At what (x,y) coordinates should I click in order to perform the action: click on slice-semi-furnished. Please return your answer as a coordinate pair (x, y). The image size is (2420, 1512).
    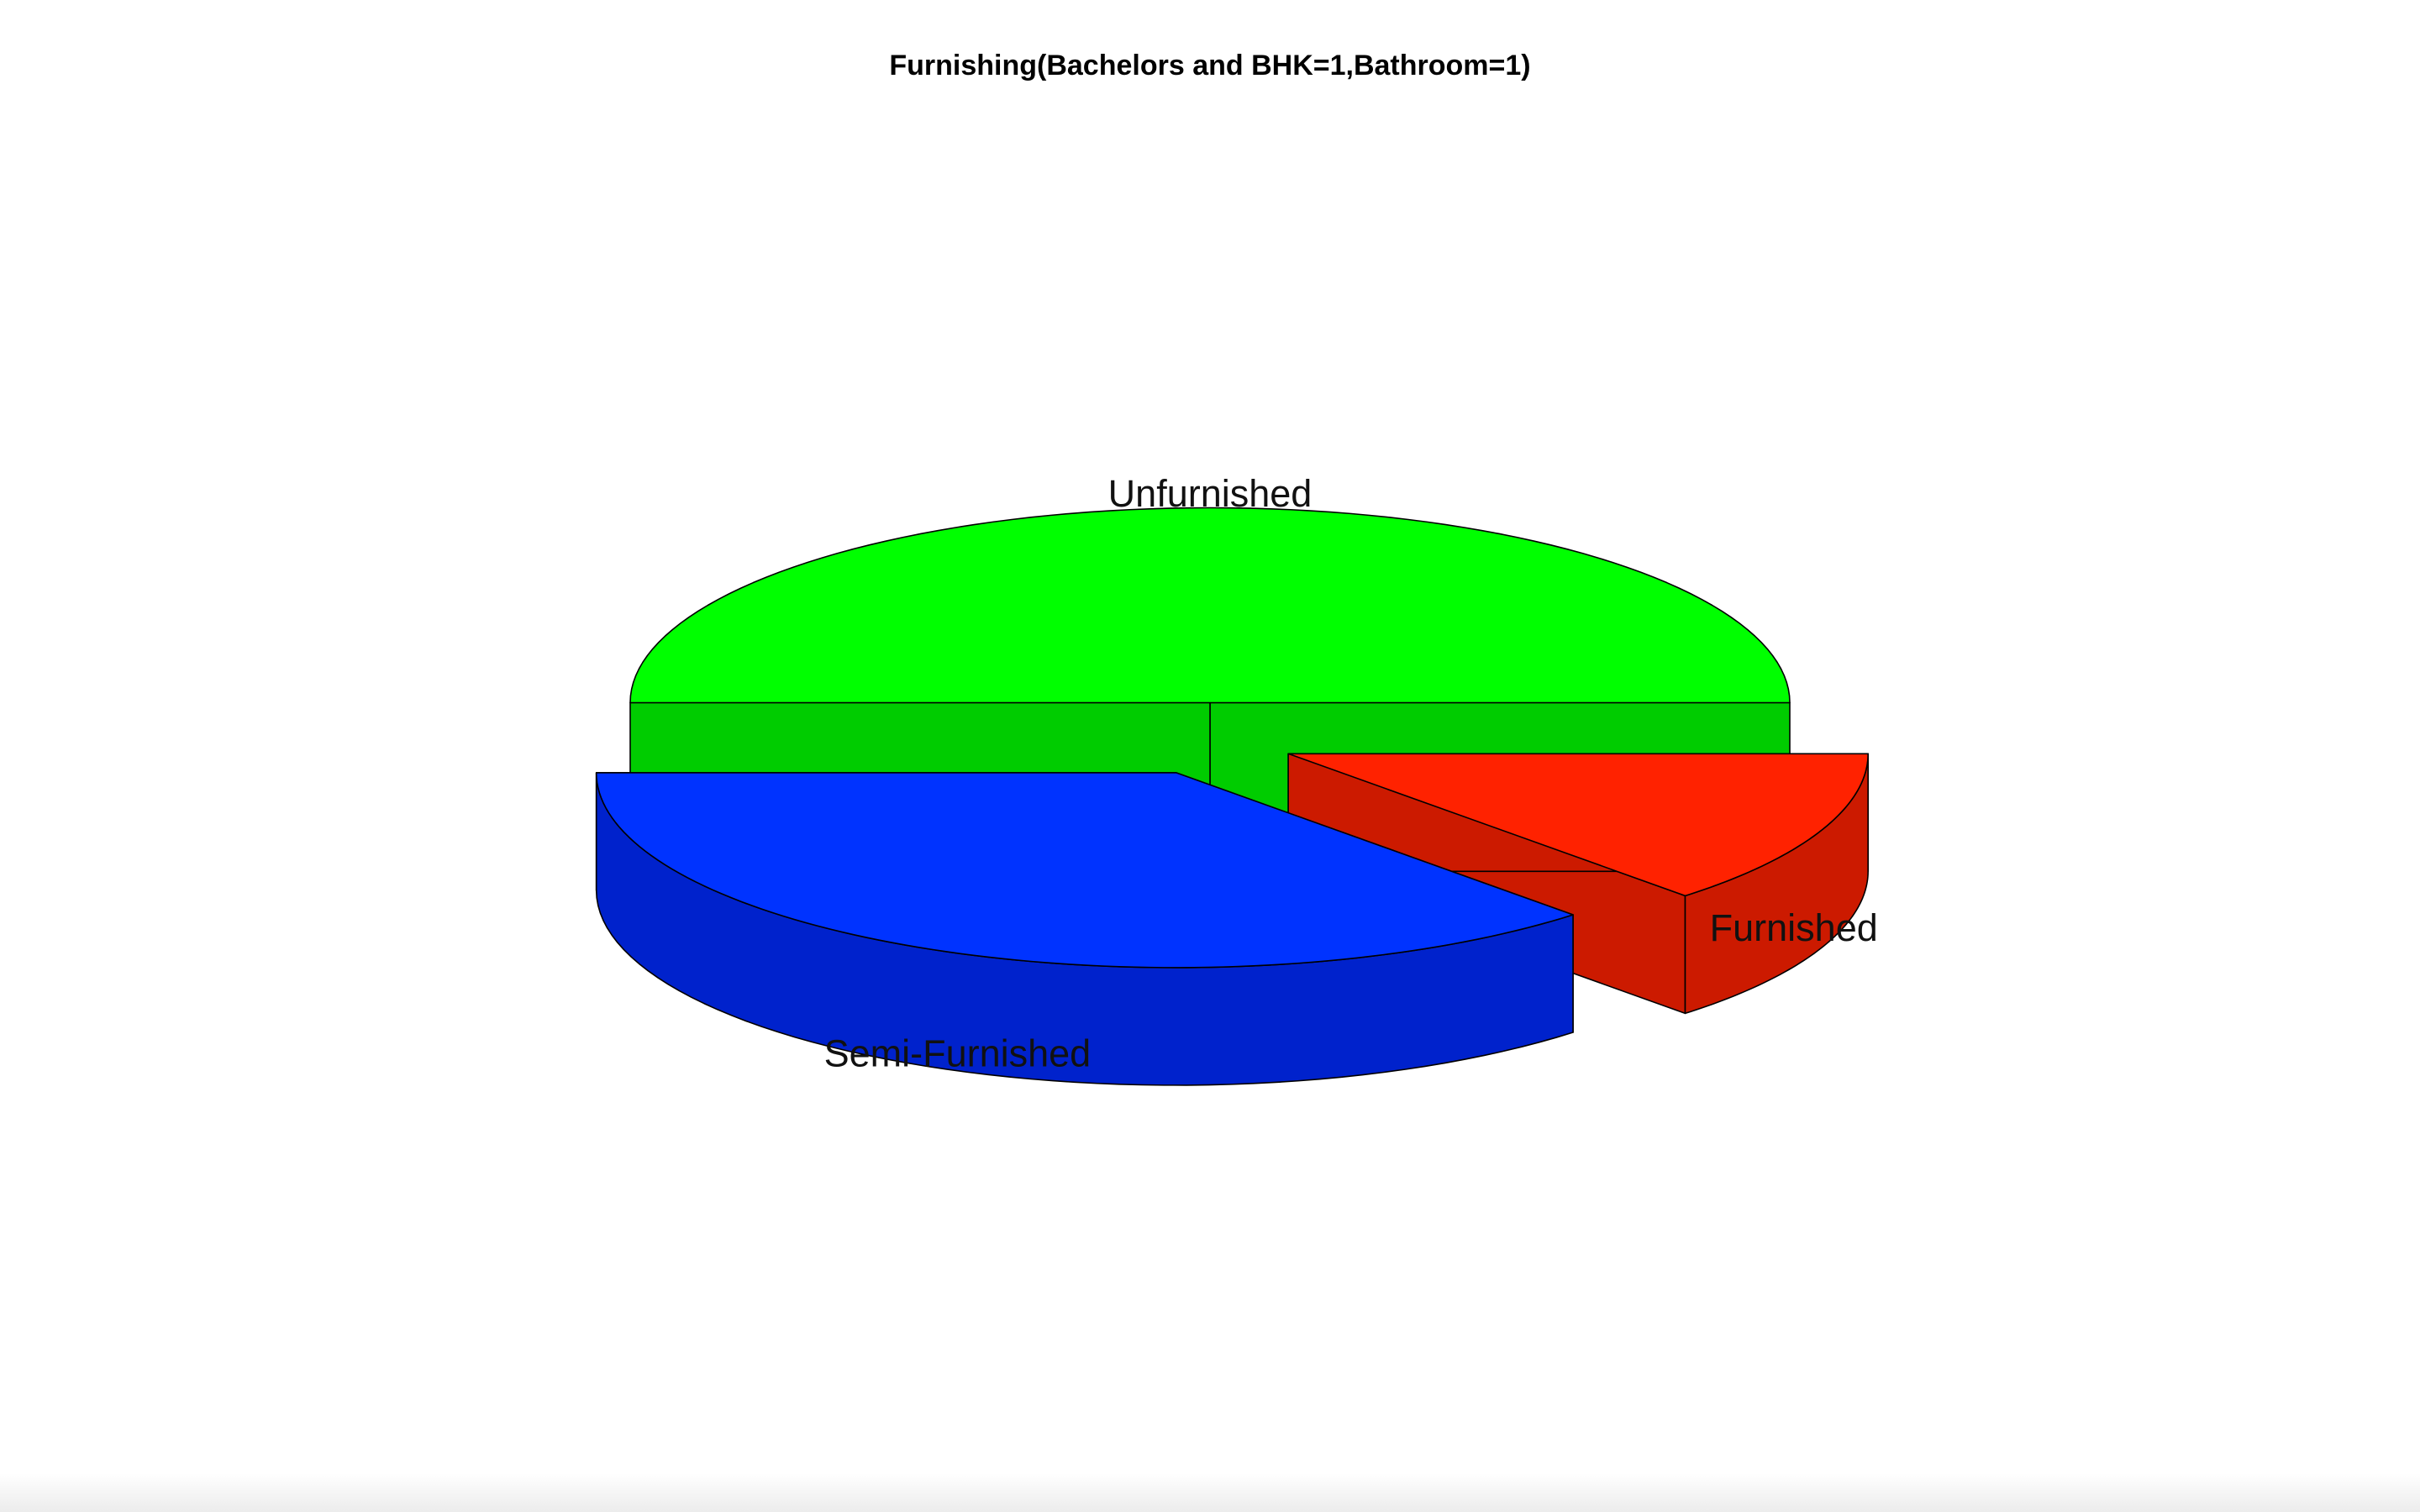
    Looking at the image, I should click on (1084, 929).